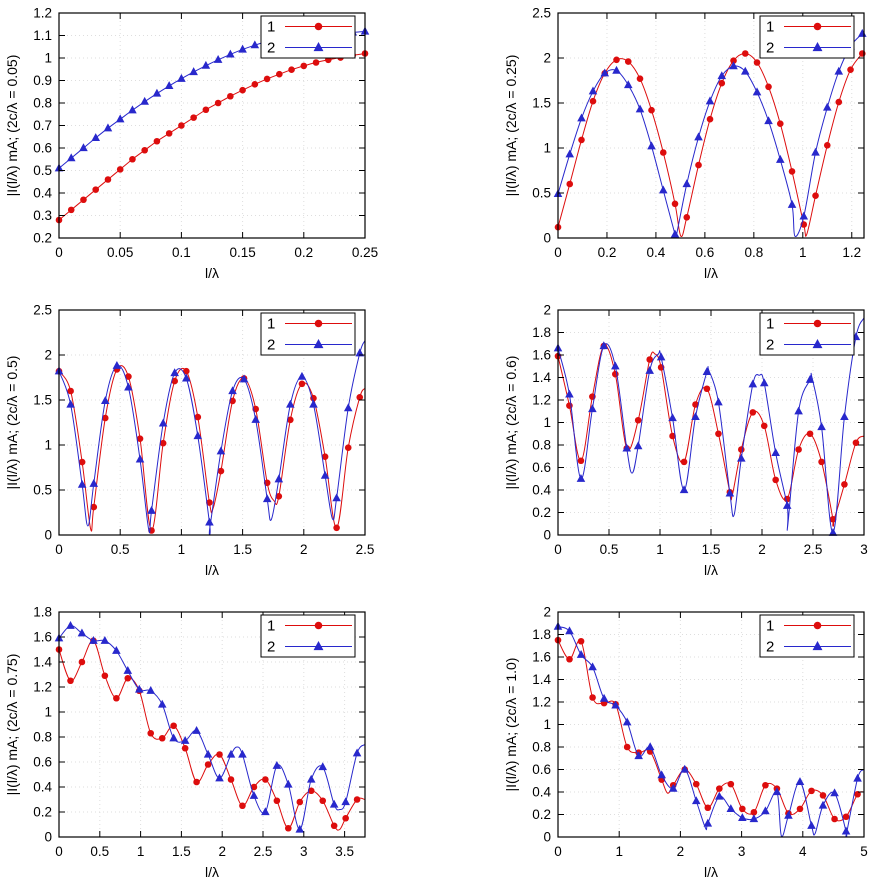  Describe the element at coordinates (303, 252) in the screenshot. I see `x-tick-label: 0.2` at that location.